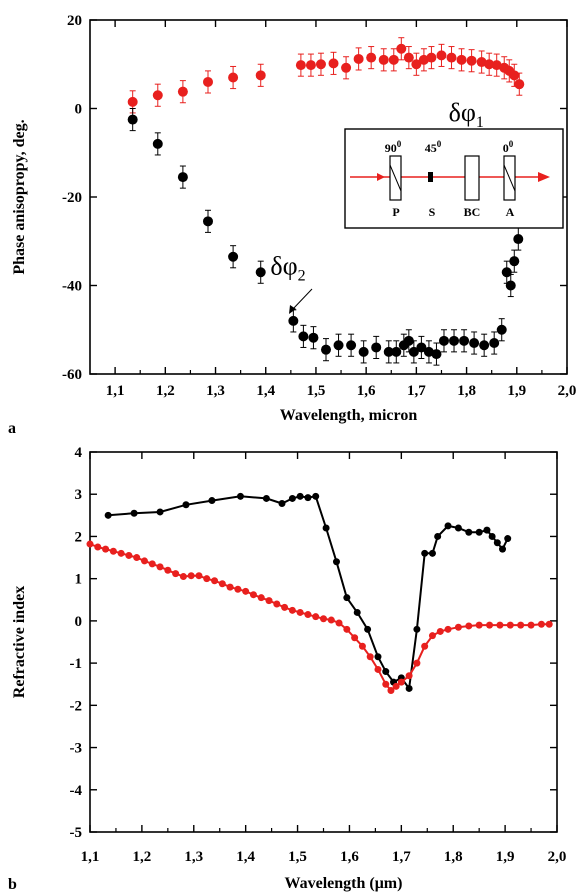  What do you see at coordinates (115, 391) in the screenshot?
I see `x-tick-label: 1,1` at bounding box center [115, 391].